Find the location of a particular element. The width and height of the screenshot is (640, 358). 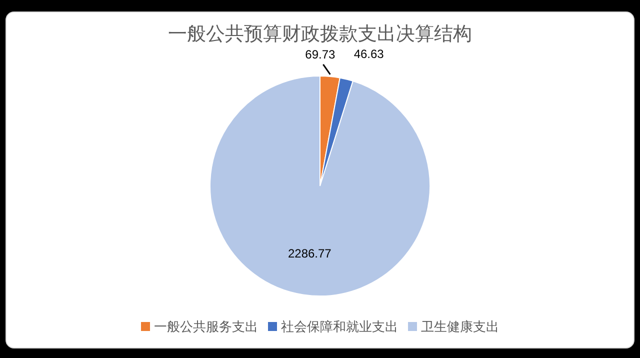

data-label: 46.63 is located at coordinates (369, 53).